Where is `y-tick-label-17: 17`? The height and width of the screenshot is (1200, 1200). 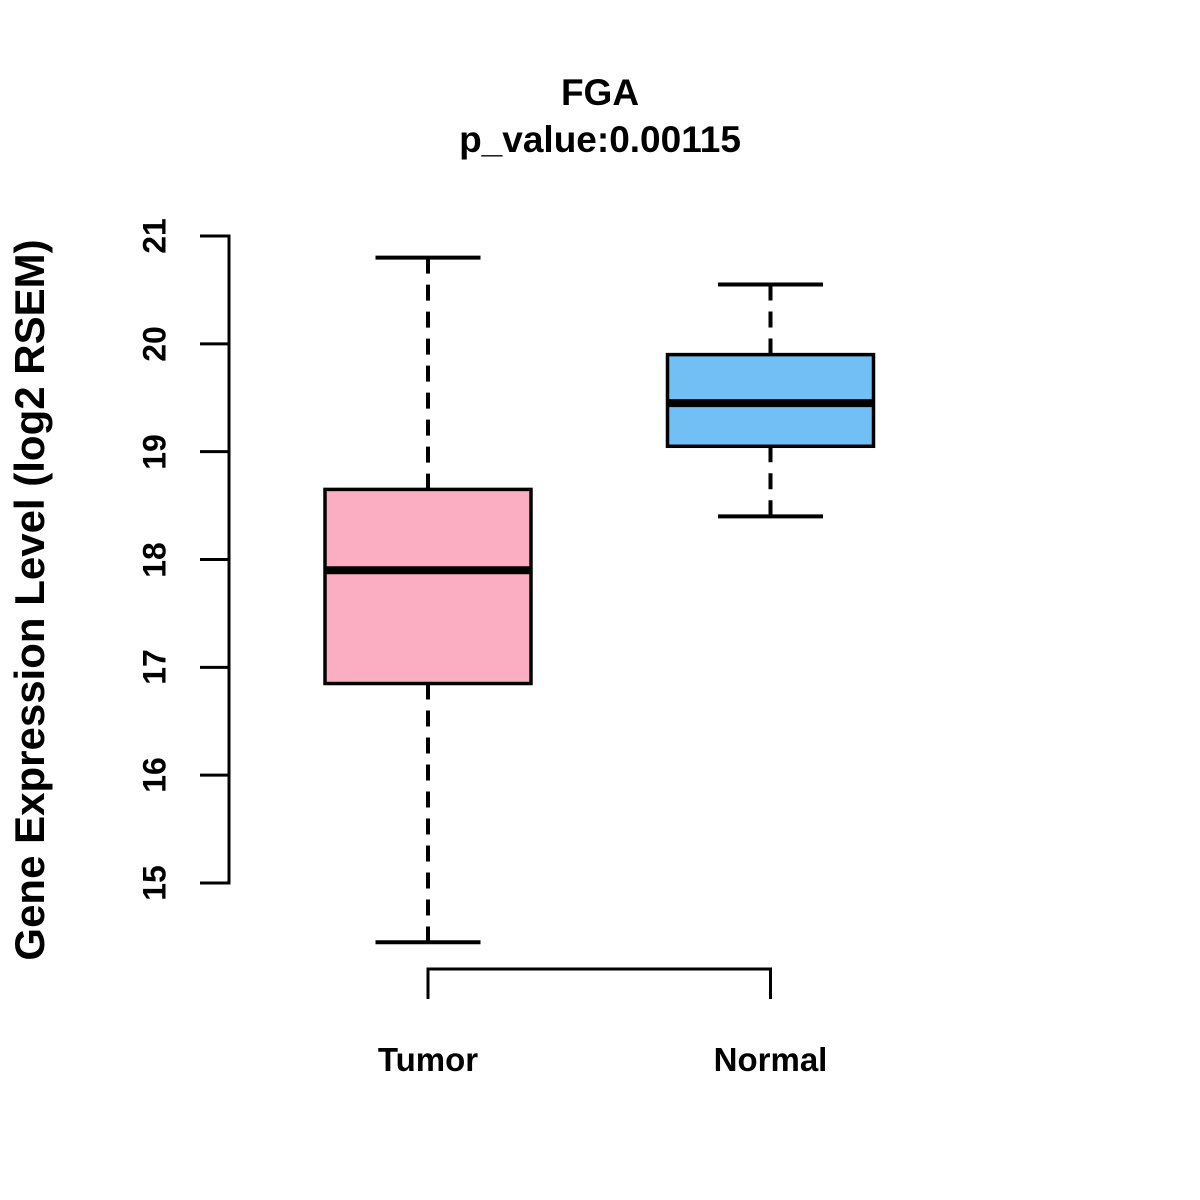 y-tick-label-17: 17 is located at coordinates (154, 667).